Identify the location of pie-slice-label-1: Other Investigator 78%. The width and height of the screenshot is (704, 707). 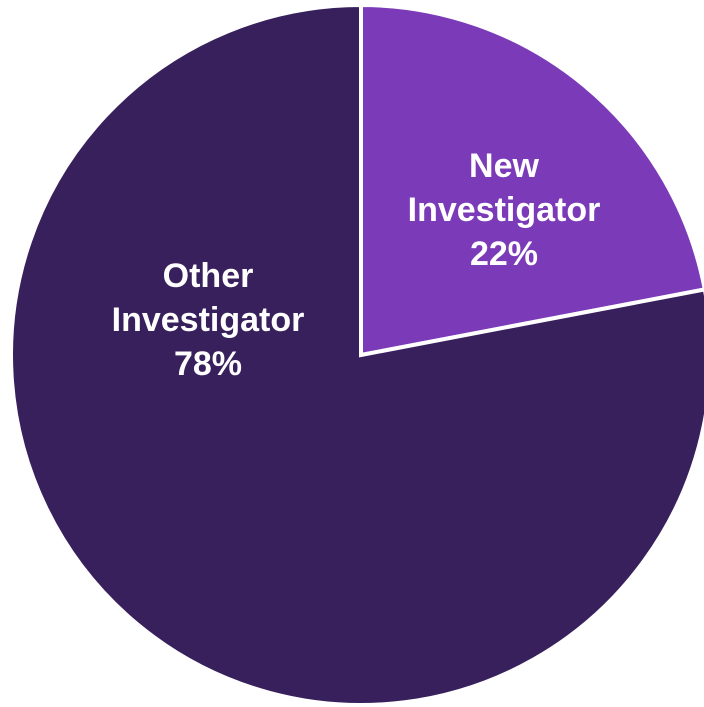
(208, 320).